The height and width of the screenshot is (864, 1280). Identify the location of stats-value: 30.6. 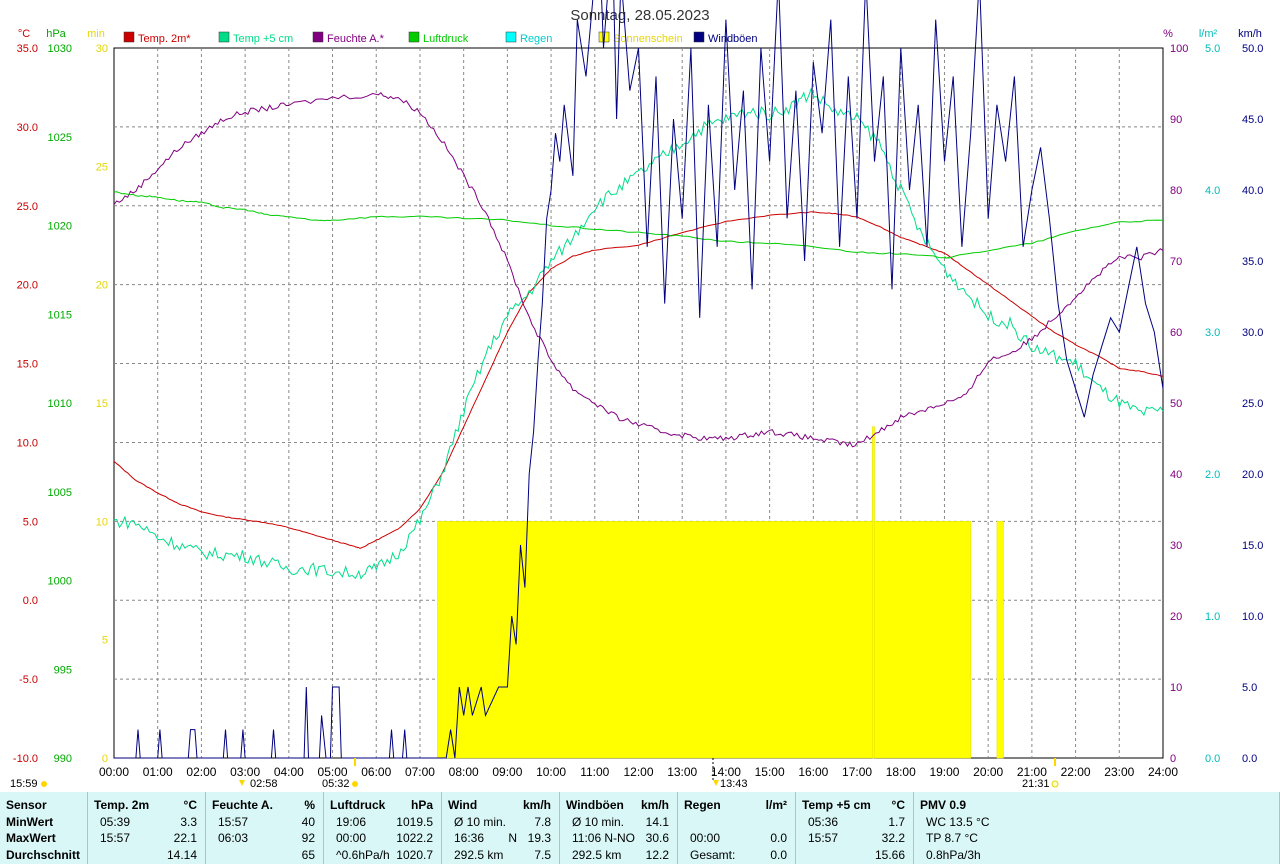
(657, 838).